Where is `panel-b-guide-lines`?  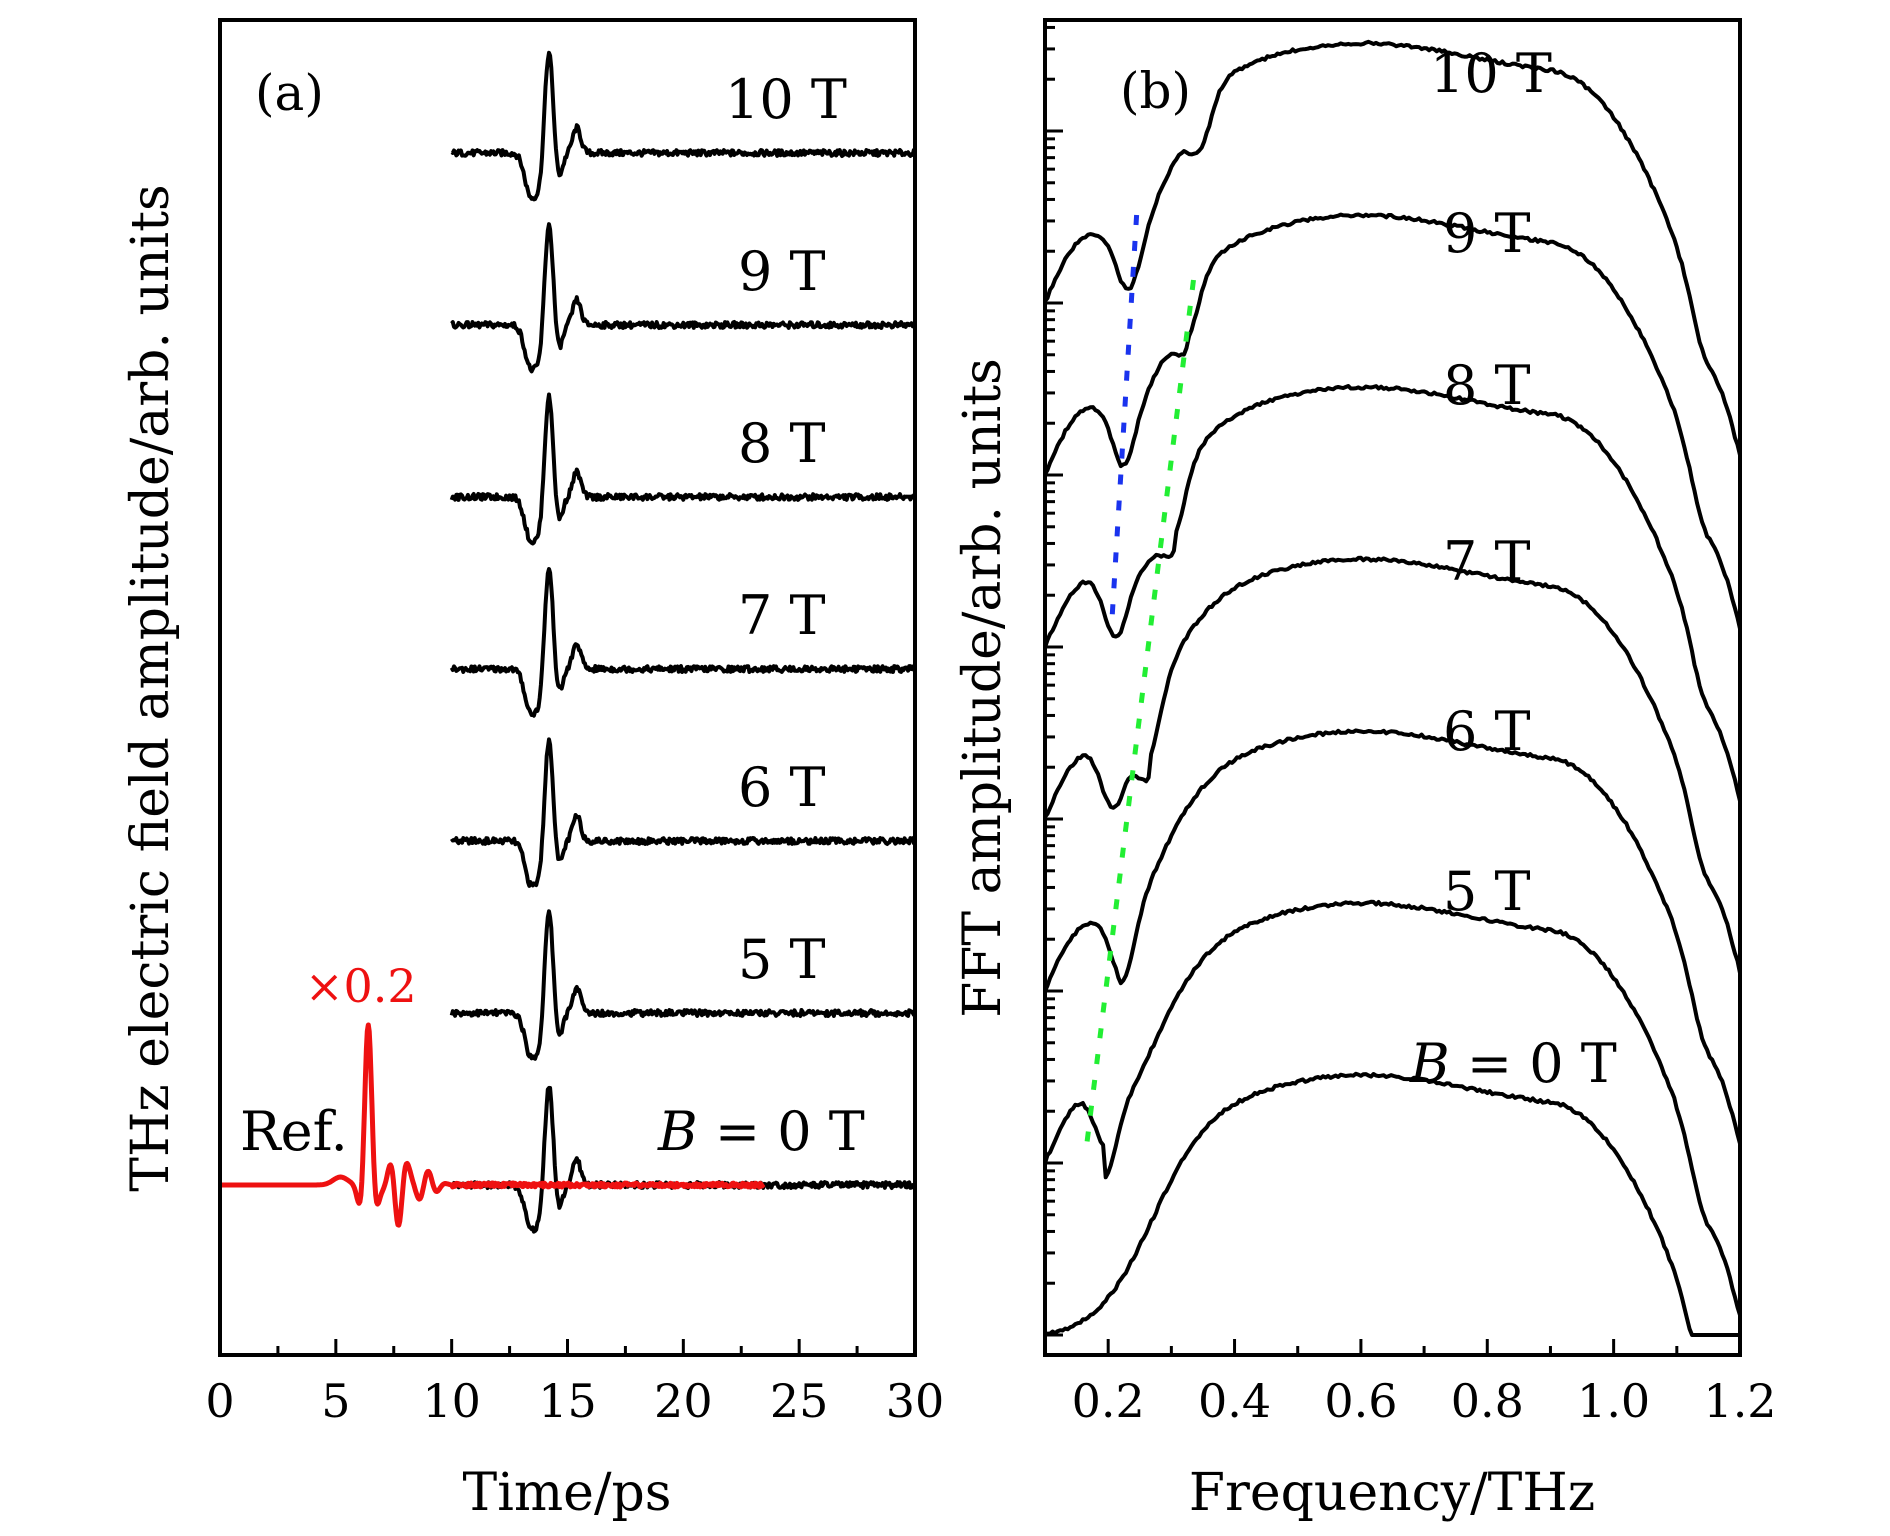
panel-b-guide-lines is located at coordinates (1139, 682).